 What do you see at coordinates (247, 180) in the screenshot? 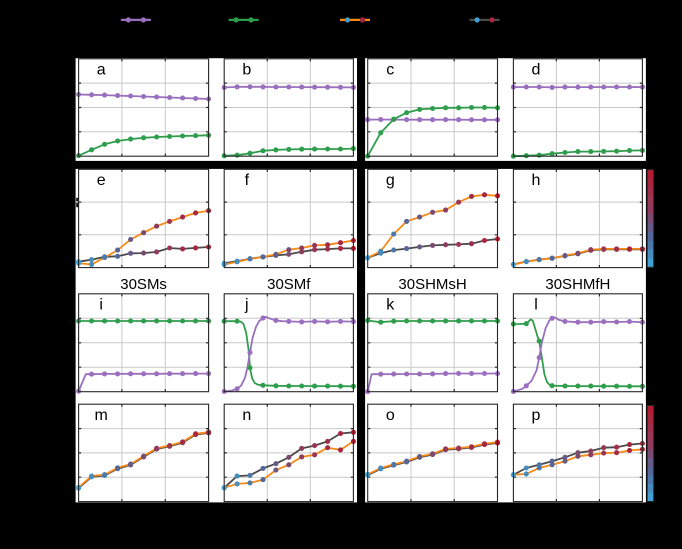
I see `svg-text: f` at bounding box center [247, 180].